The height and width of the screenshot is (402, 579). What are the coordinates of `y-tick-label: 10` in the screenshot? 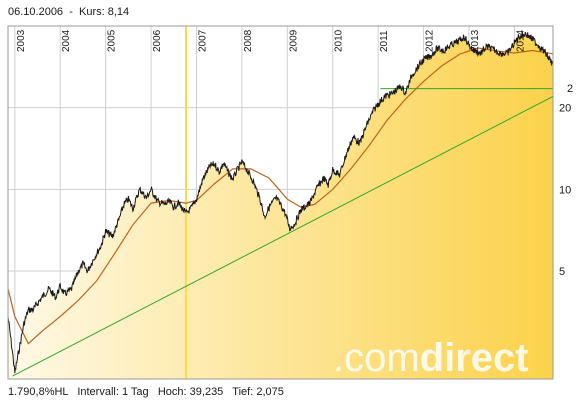 It's located at (565, 190).